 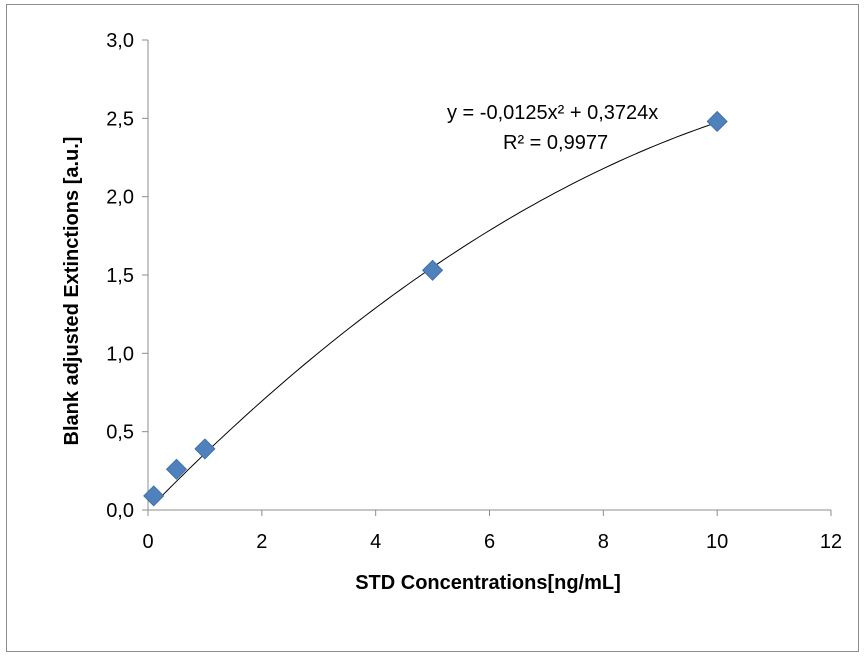 I want to click on x-tick-label: 6, so click(x=489, y=542).